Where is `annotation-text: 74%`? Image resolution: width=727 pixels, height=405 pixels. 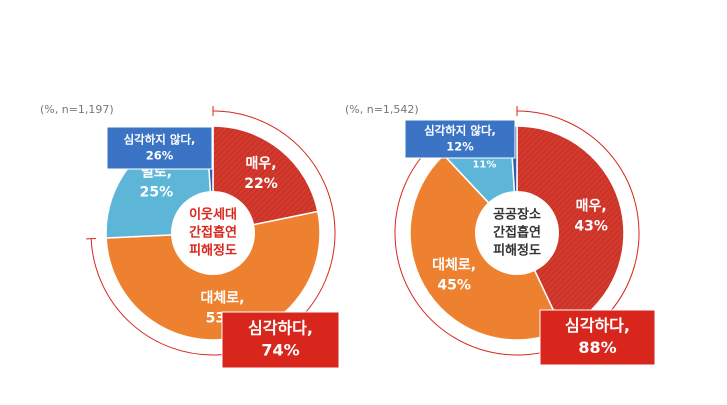
annotation-text: 74% is located at coordinates (280, 349).